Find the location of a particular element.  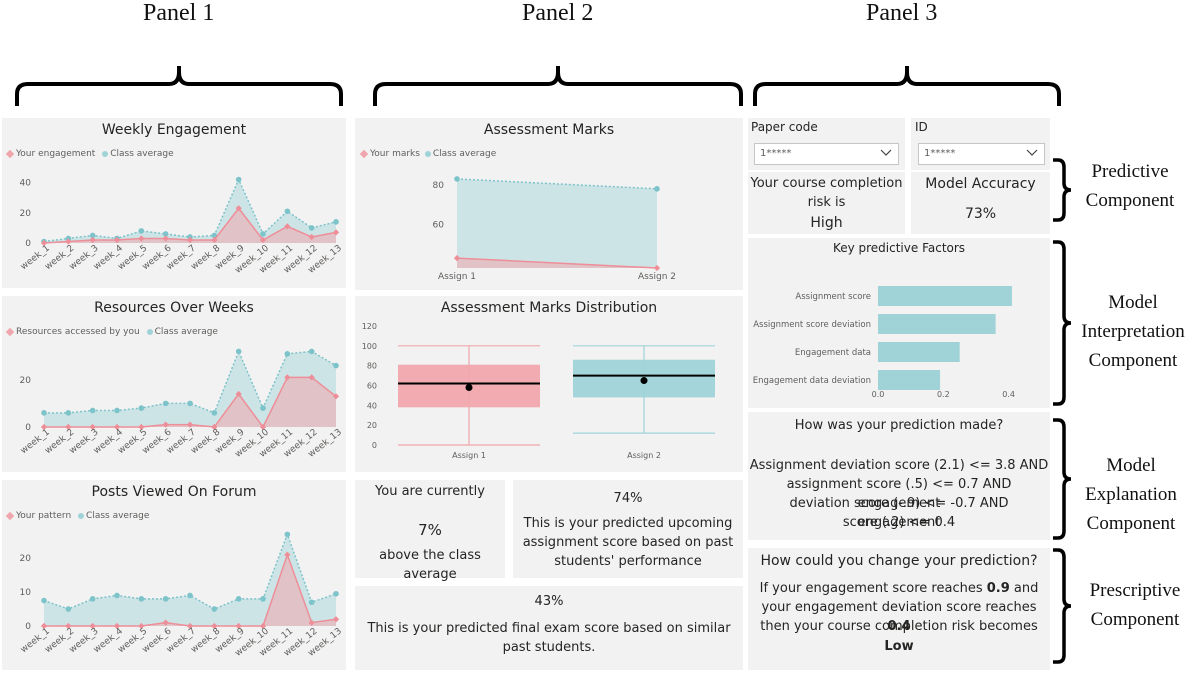

how-made-line4: score (.2) <= 0.4 is located at coordinates (899, 522).